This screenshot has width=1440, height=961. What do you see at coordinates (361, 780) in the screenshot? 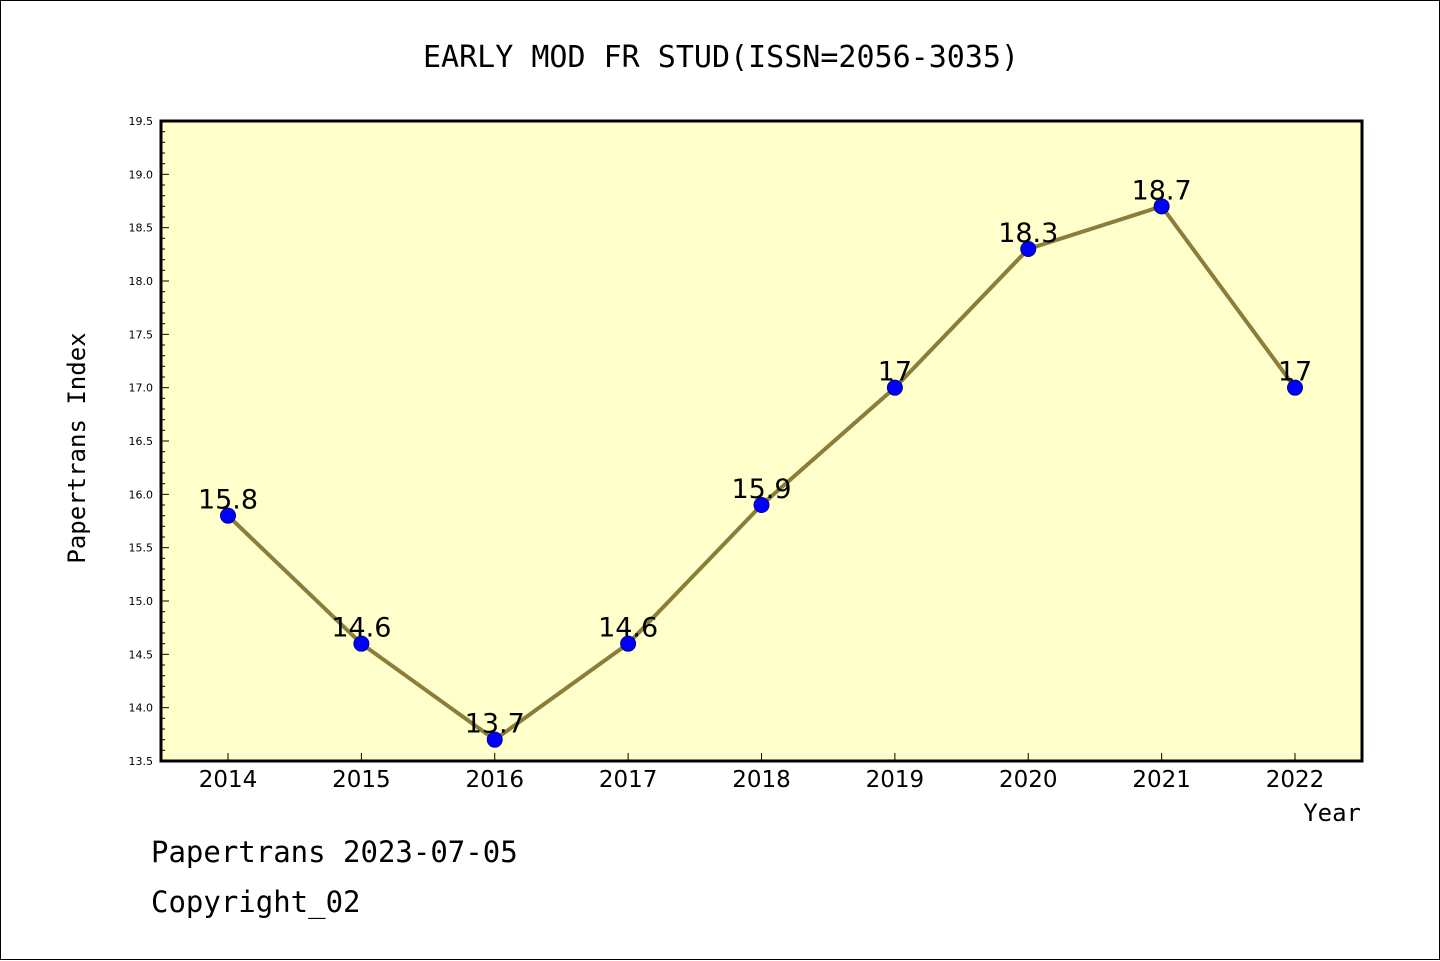
I see `x-tick-label: 2015` at bounding box center [361, 780].